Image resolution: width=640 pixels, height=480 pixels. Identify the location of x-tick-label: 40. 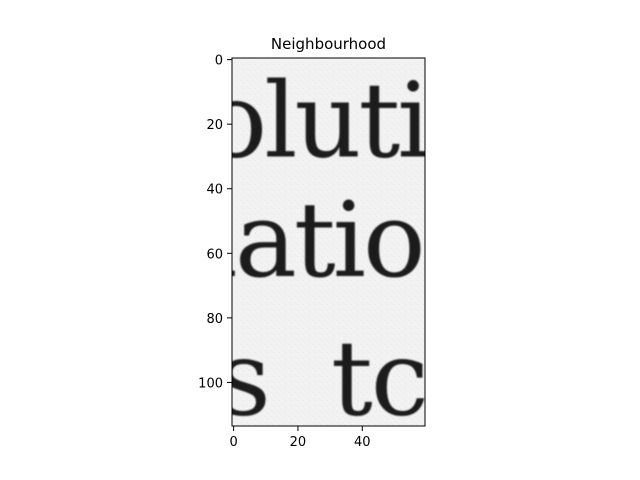
(362, 442).